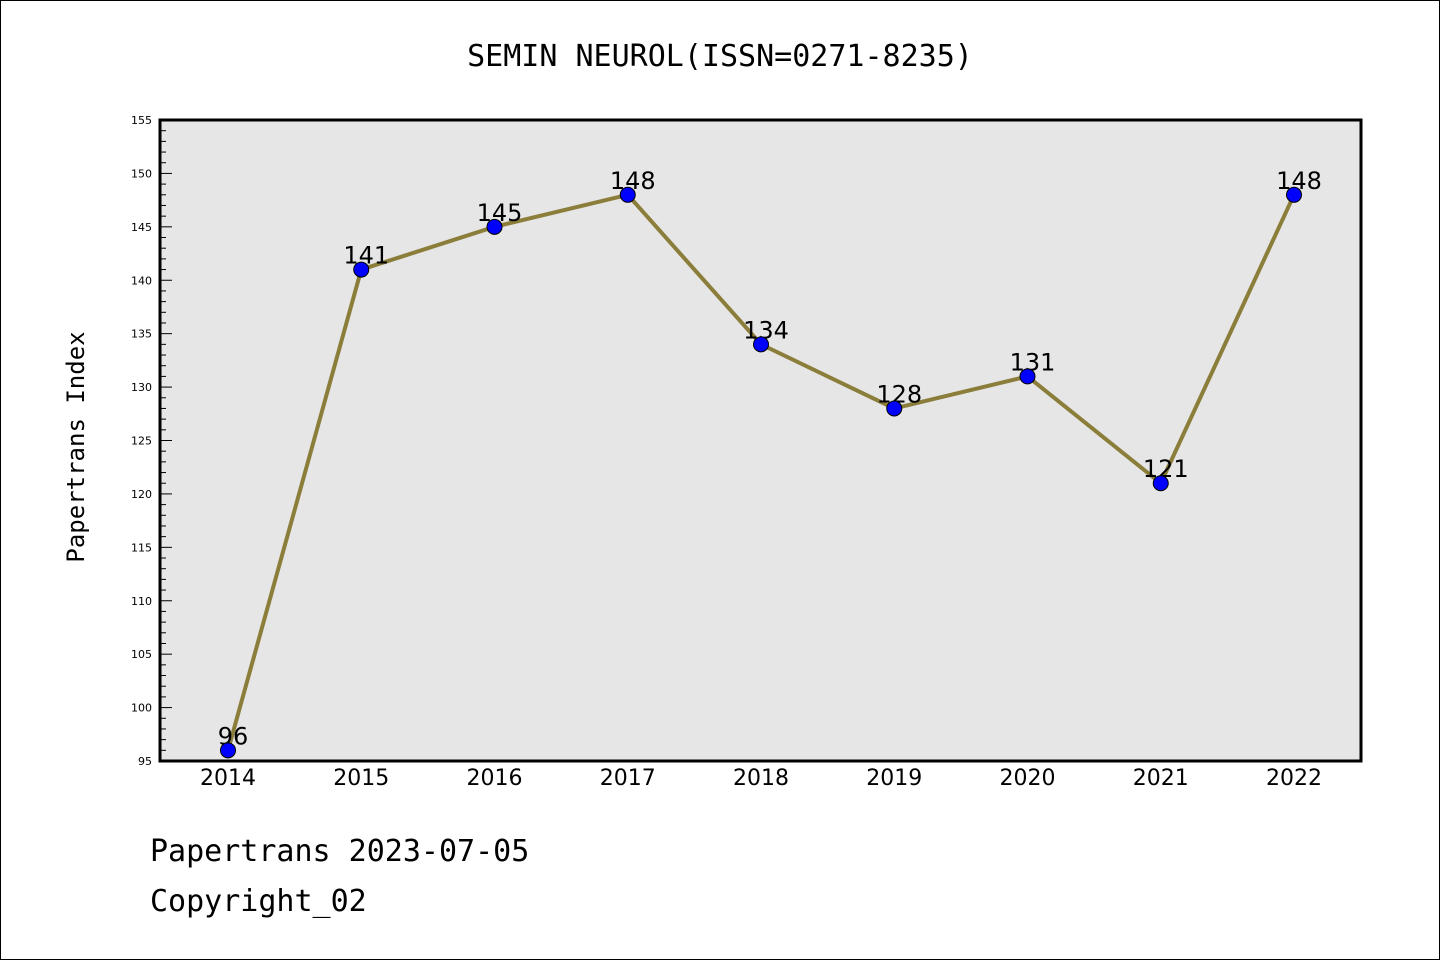 The image size is (1440, 960). Describe the element at coordinates (141, 173) in the screenshot. I see `y-tick-label: 150` at that location.